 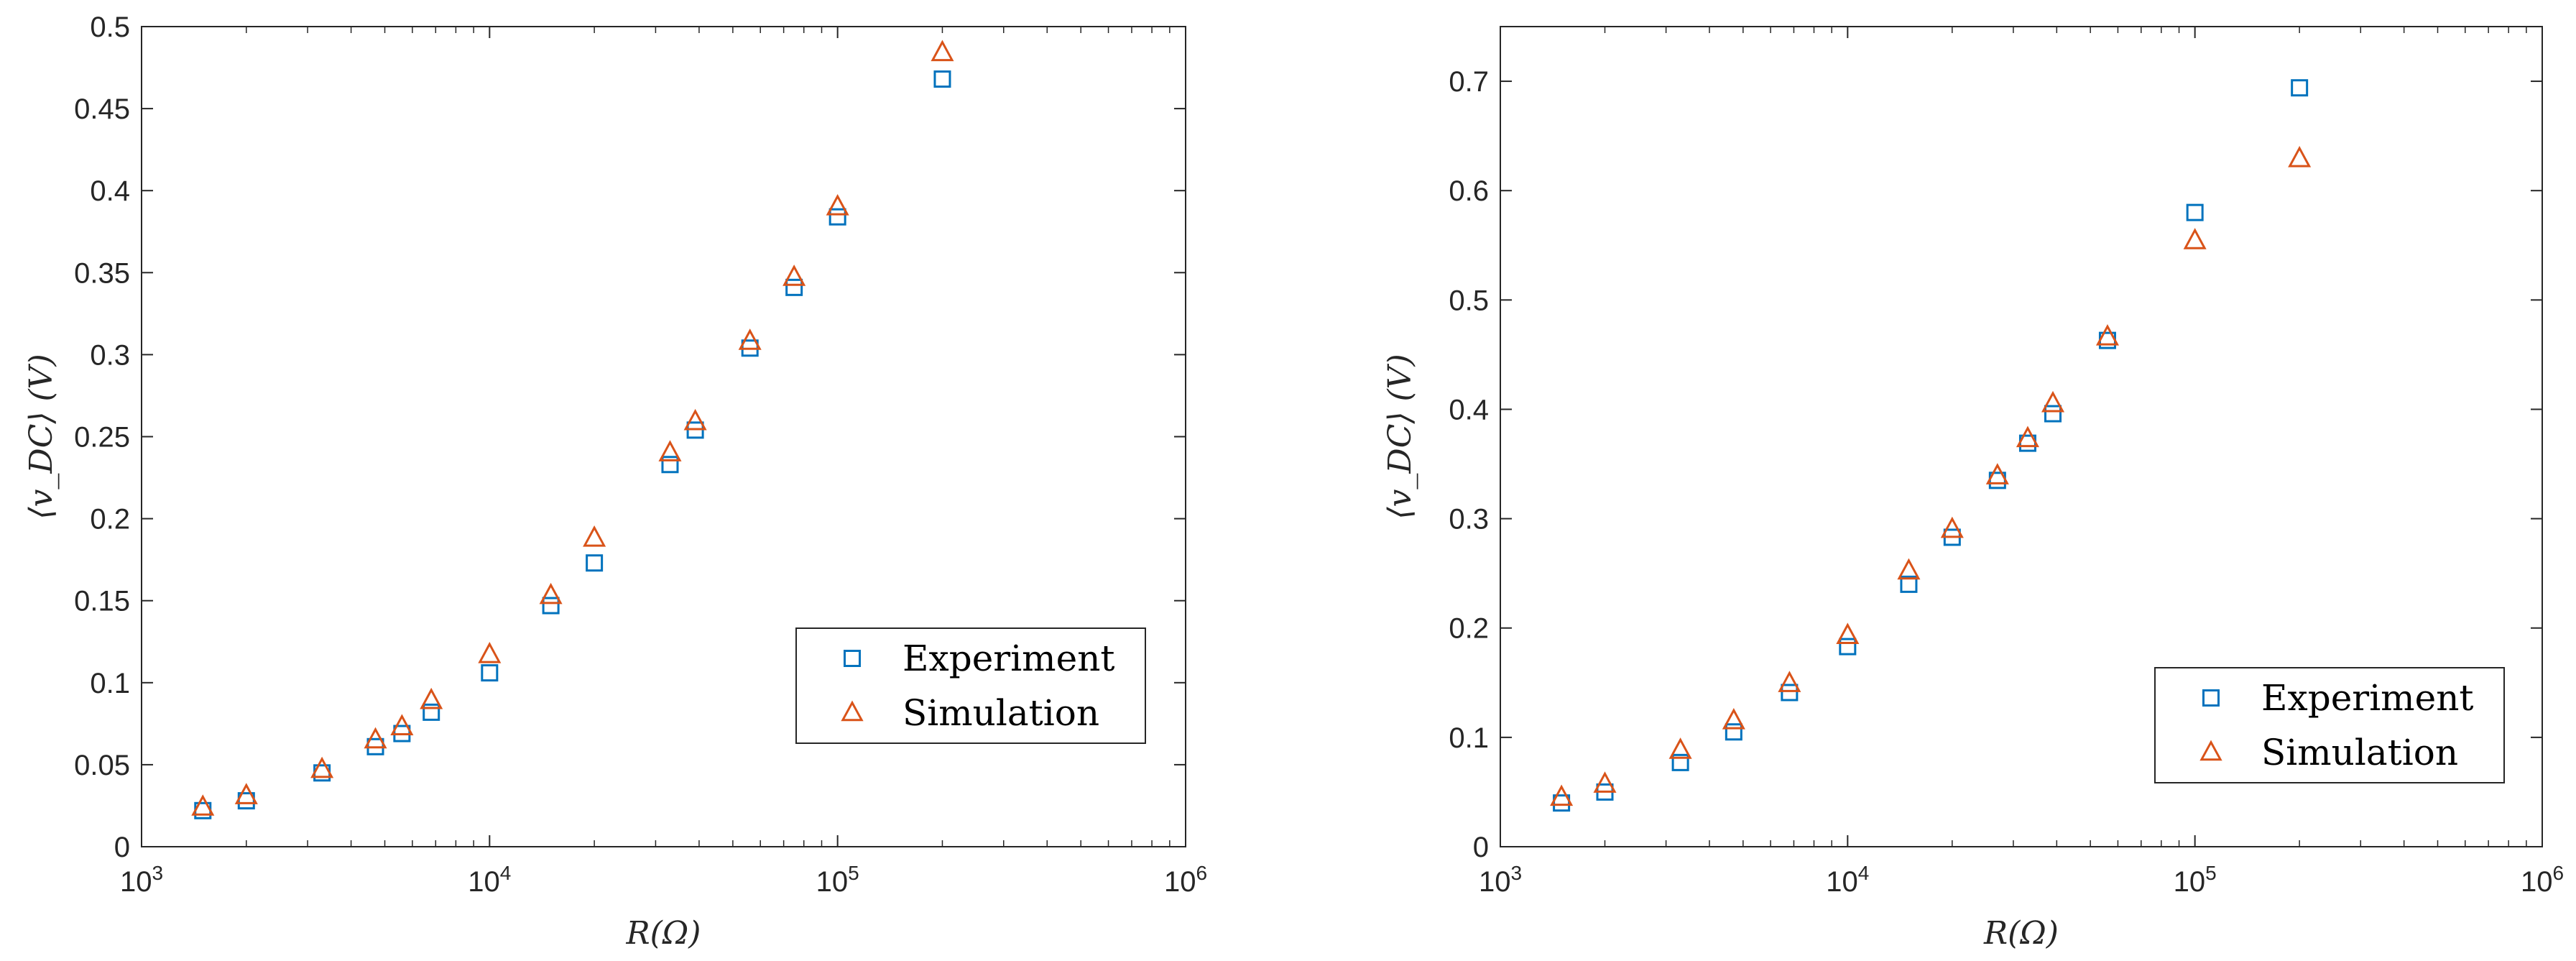 I want to click on y-tick-label: 0.35, so click(x=102, y=273).